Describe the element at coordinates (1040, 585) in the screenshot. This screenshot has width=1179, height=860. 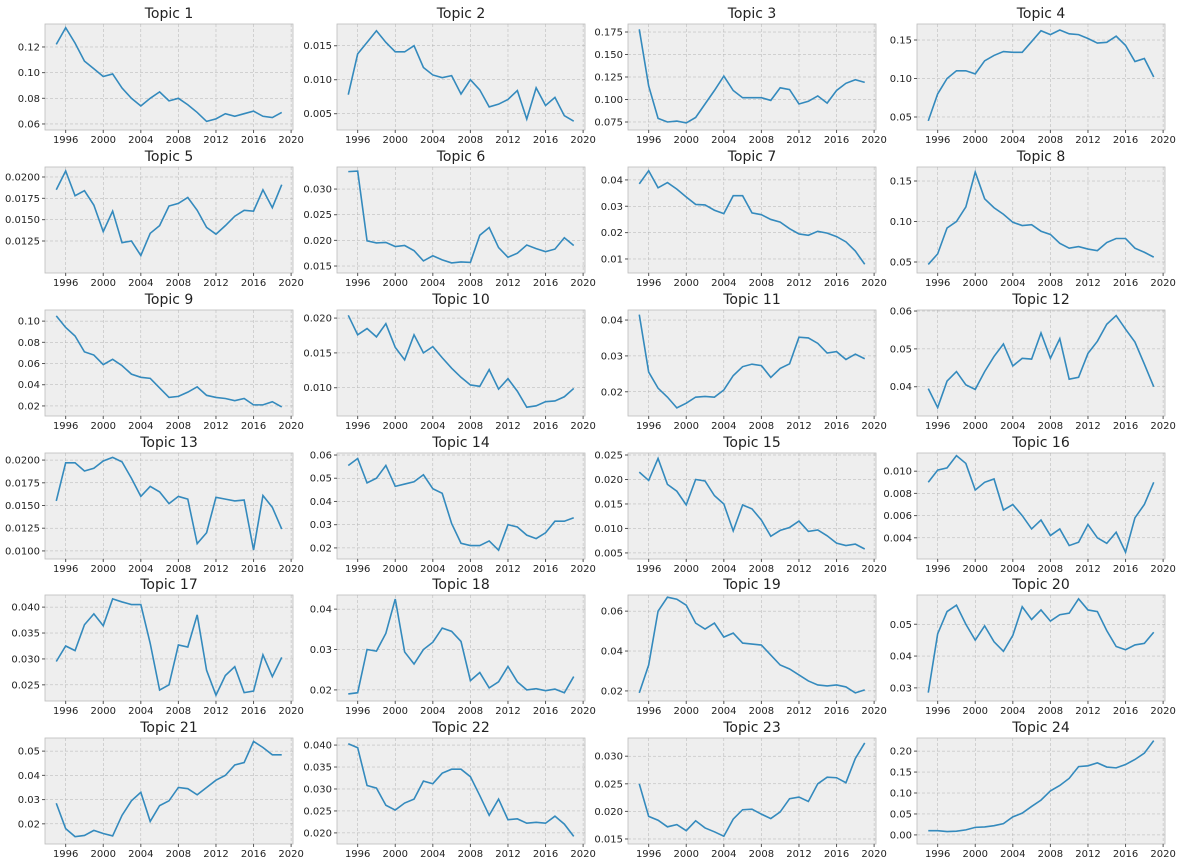
I see `subplot-title: Topic 20` at that location.